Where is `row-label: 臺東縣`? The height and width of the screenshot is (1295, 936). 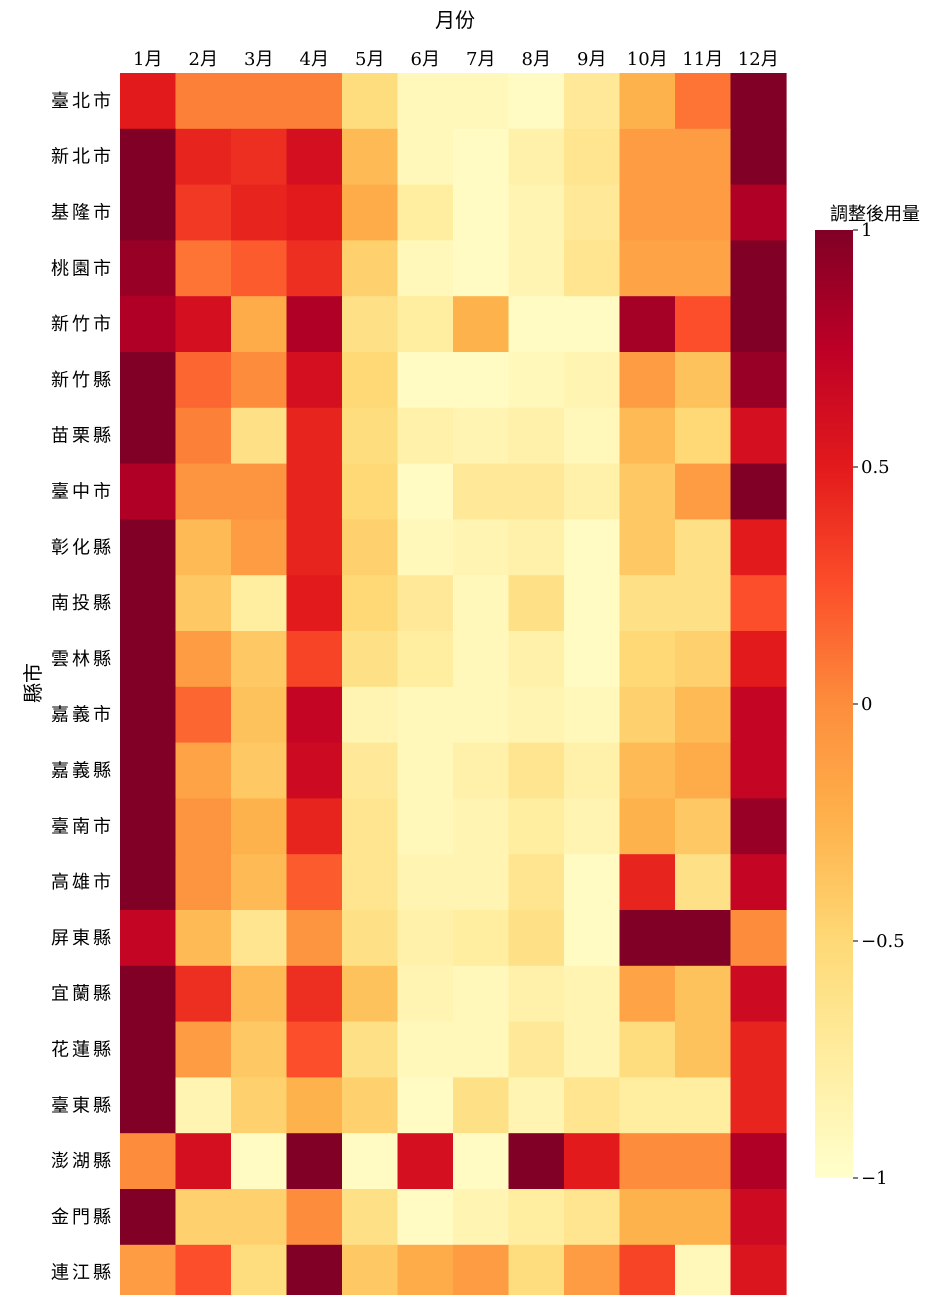 row-label: 臺東縣 is located at coordinates (82, 1105).